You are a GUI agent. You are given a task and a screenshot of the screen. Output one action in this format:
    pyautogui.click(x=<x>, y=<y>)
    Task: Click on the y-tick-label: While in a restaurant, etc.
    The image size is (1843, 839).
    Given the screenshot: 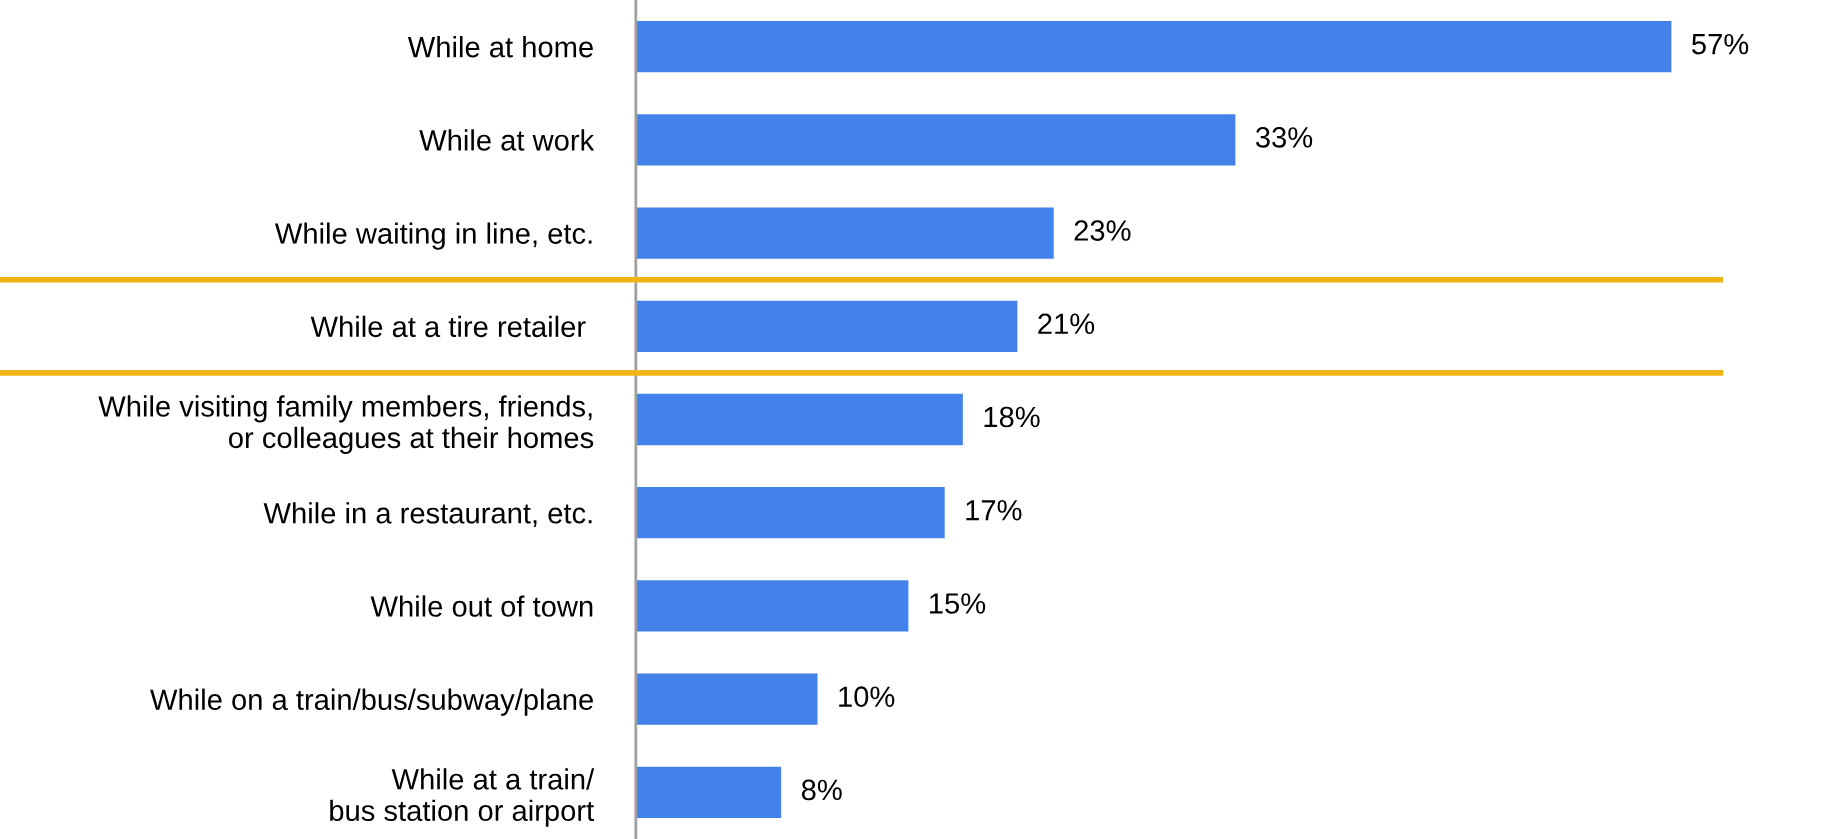 What is the action you would take?
    pyautogui.click(x=427, y=515)
    